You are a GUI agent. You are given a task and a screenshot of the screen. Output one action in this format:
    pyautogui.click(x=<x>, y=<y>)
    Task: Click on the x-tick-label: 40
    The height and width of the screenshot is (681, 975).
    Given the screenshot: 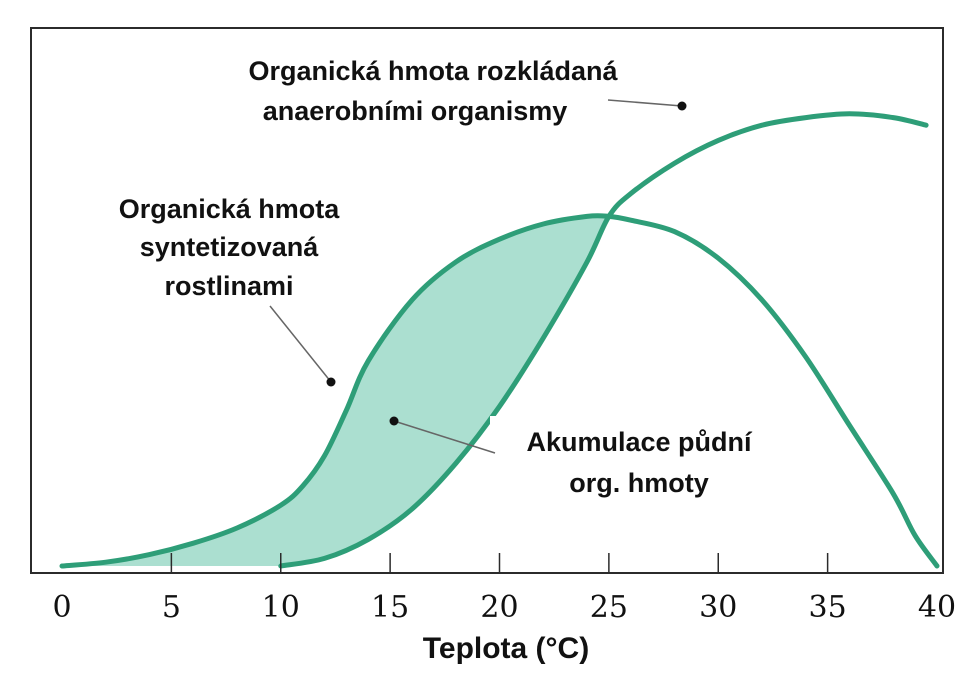 What is the action you would take?
    pyautogui.click(x=937, y=607)
    